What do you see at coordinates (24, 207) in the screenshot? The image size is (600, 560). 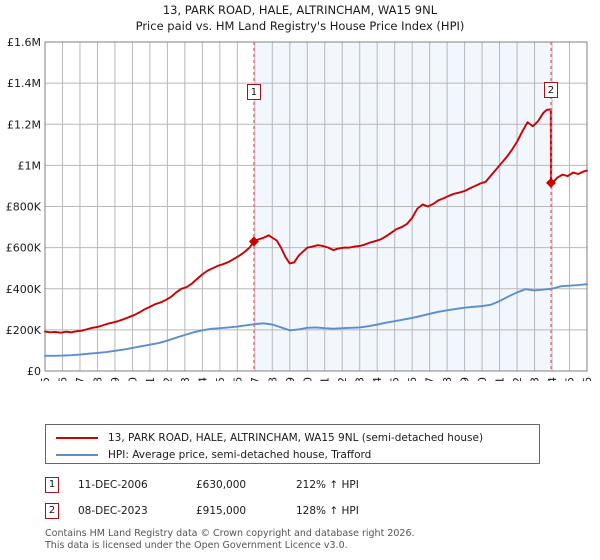 I see `svg-text: £800K` at bounding box center [24, 207].